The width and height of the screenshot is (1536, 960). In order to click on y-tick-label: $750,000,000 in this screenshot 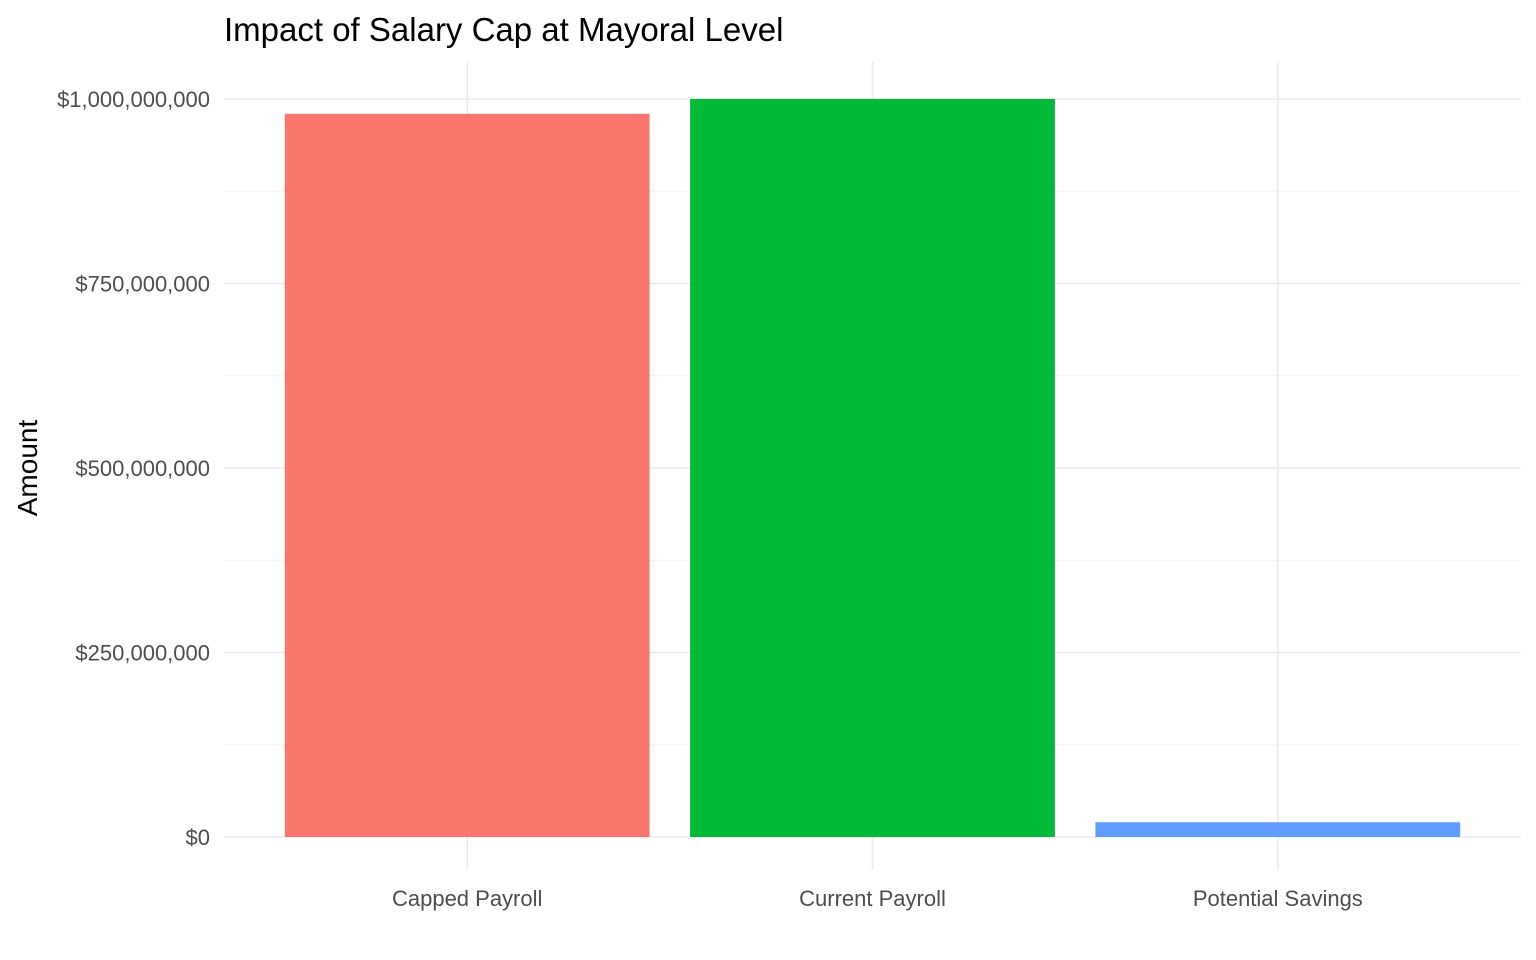, I will do `click(142, 284)`.